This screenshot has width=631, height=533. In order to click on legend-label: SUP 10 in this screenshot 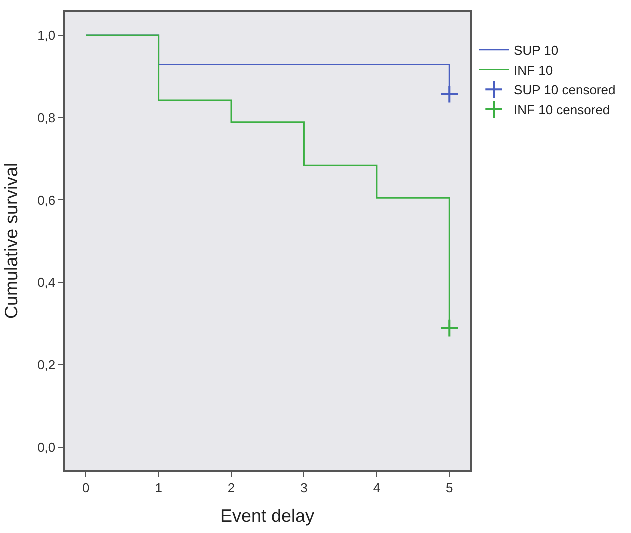, I will do `click(536, 50)`.